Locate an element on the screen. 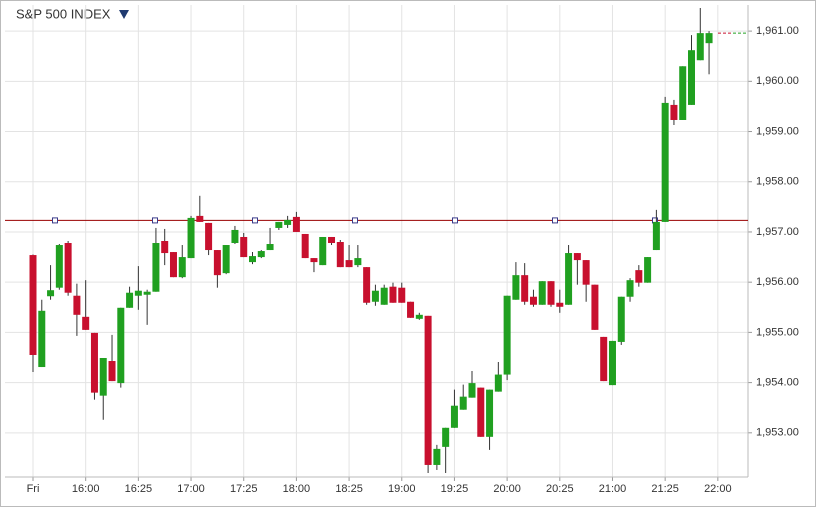  y-tick-label: 1,957.00 is located at coordinates (777, 232).